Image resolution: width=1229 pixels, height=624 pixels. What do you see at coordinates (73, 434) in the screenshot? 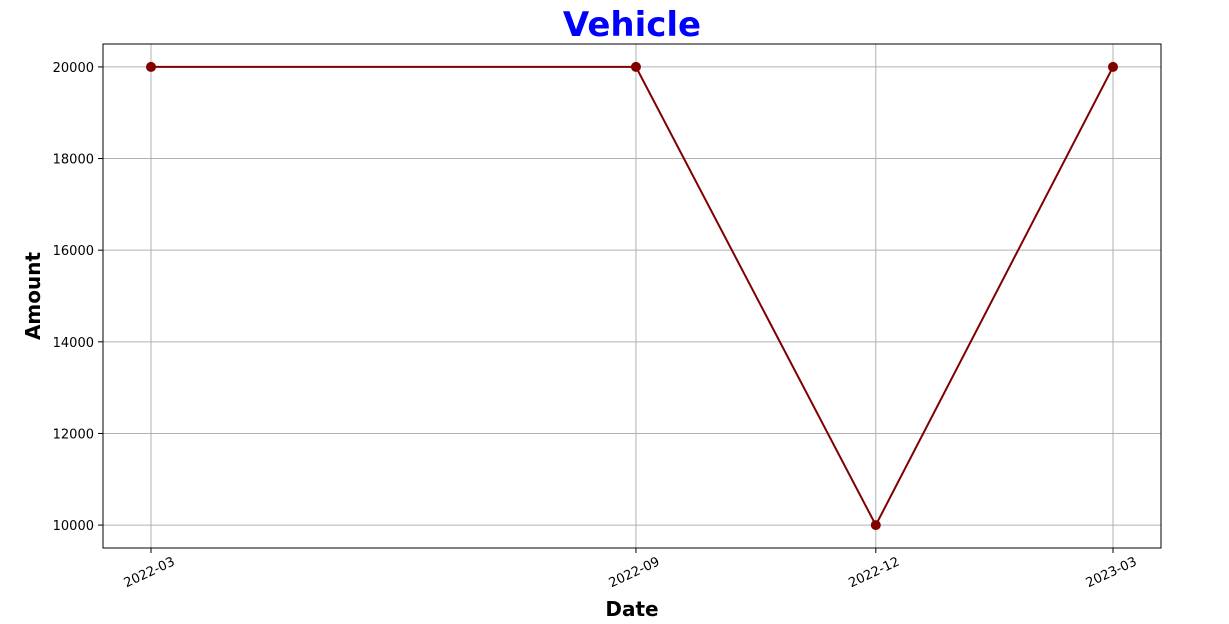
I see `y-tick-label: 12000` at bounding box center [73, 434].